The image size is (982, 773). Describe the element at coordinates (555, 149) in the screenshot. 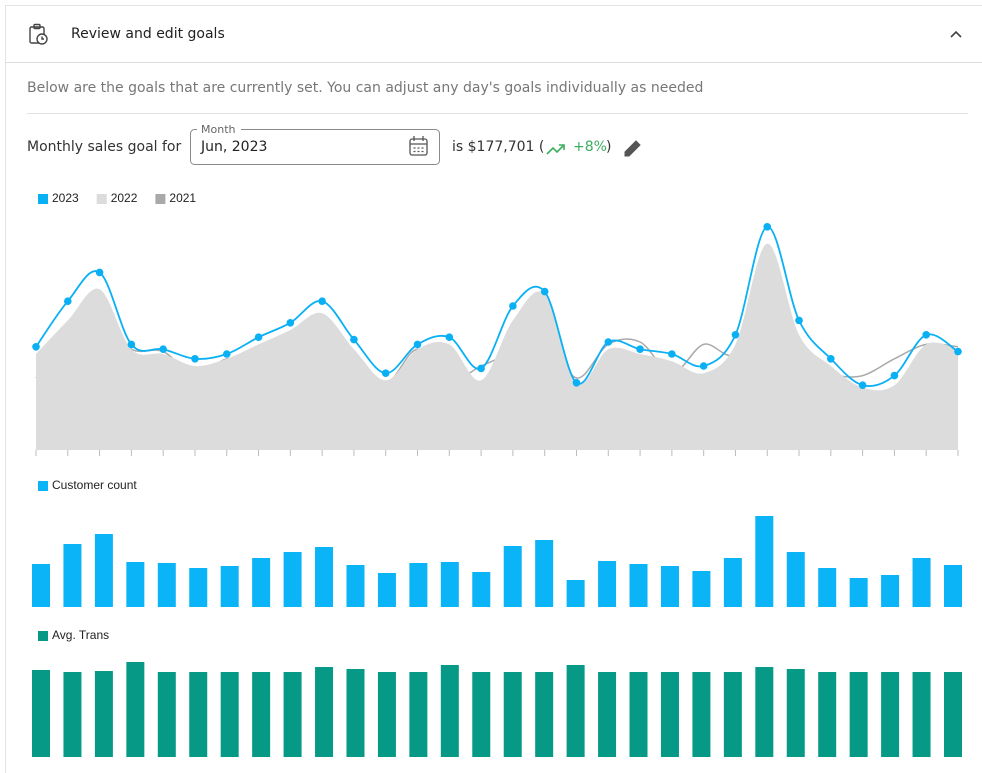

I see `trend-icon` at that location.